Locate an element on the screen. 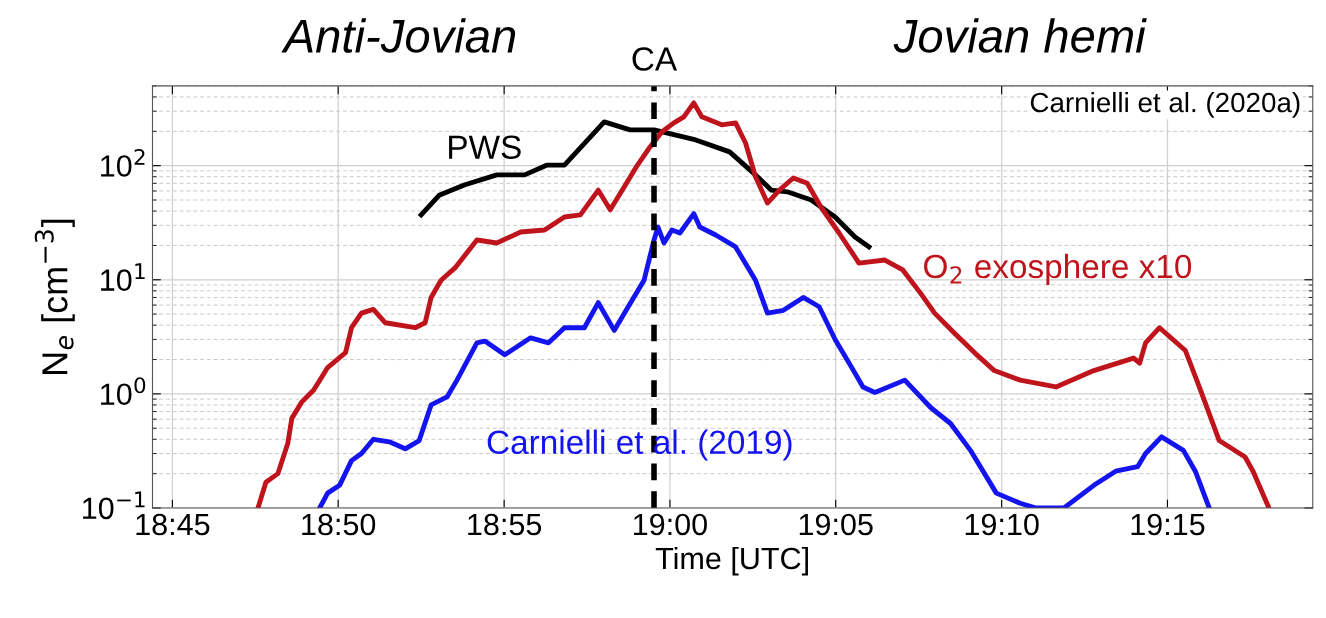  x-tick-label: 19:15 is located at coordinates (1168, 524).